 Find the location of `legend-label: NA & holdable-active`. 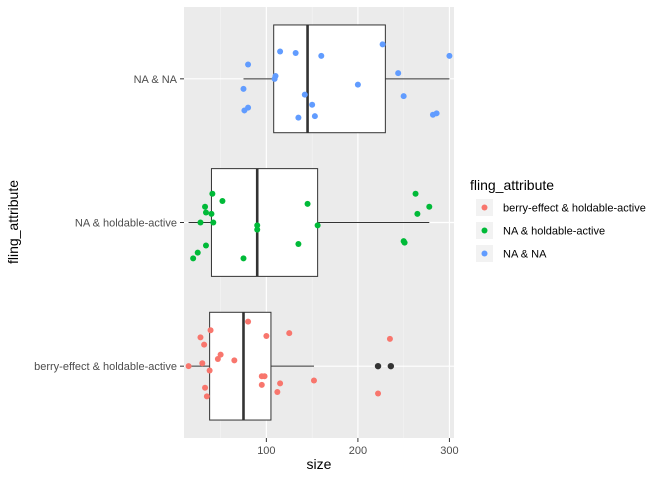

legend-label: NA & holdable-active is located at coordinates (554, 232).